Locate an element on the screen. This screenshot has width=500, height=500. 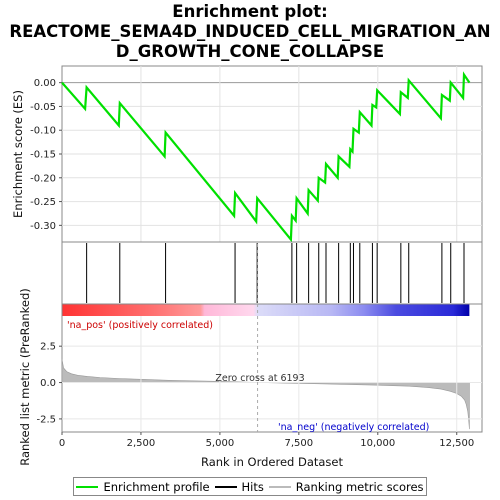
legend-item-metric: Ranking metric scores is located at coordinates (346, 486).